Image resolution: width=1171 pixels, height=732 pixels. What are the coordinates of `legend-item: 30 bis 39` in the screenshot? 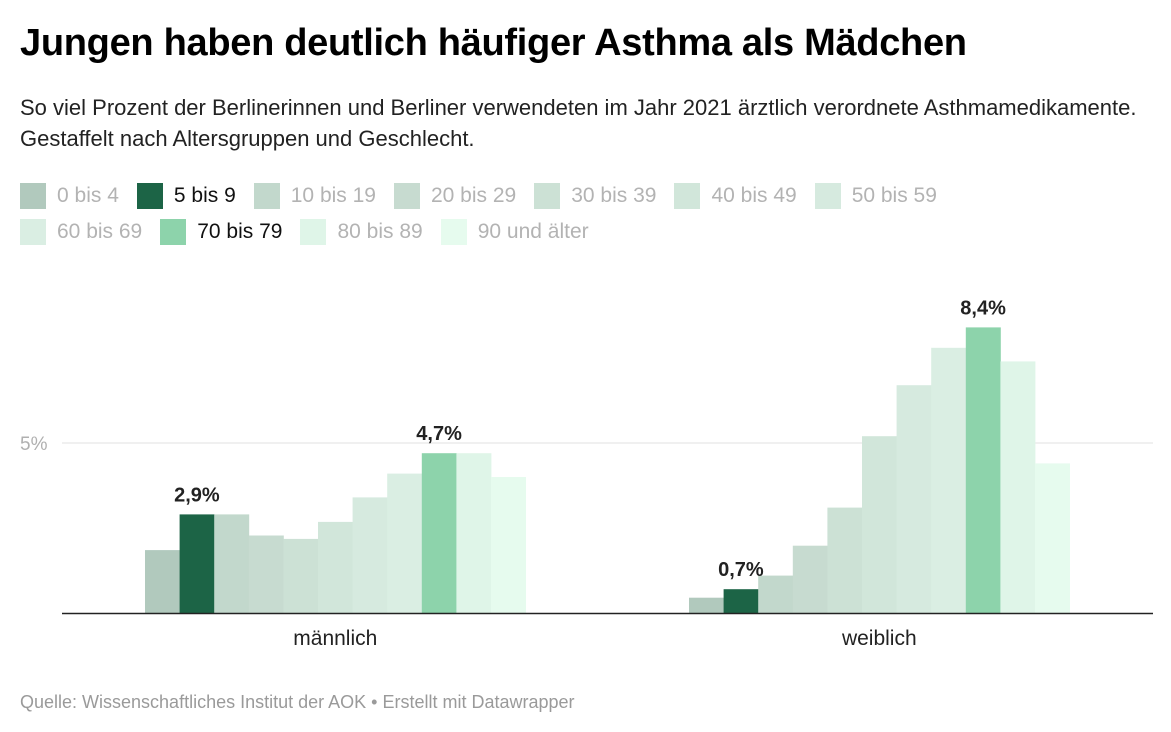 It's located at (595, 196).